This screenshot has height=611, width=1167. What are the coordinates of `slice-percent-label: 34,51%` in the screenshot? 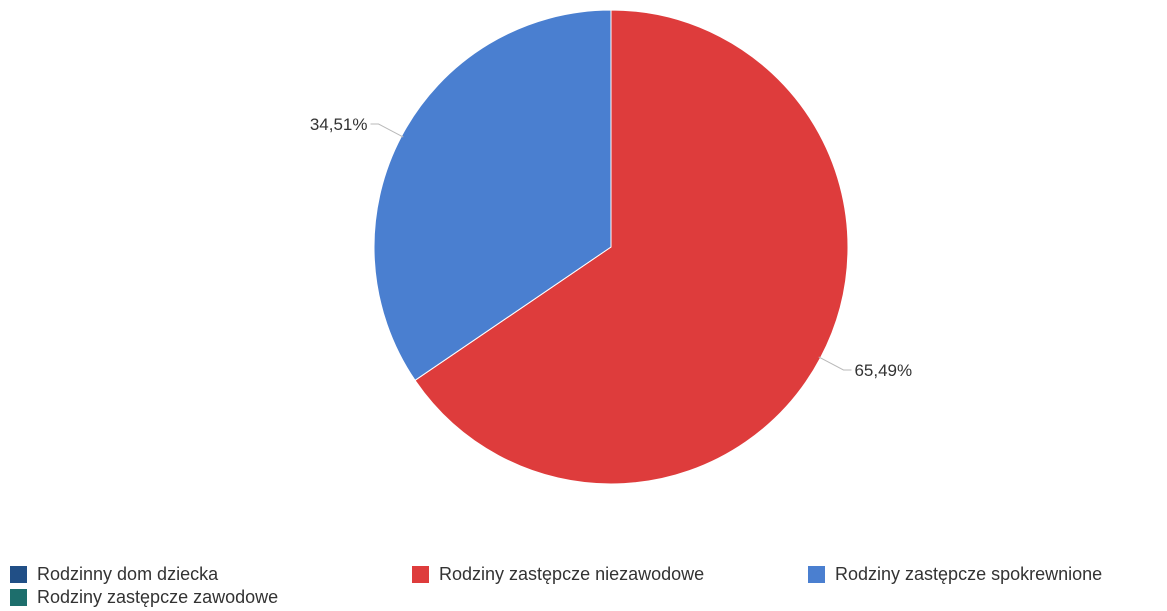 It's located at (339, 124).